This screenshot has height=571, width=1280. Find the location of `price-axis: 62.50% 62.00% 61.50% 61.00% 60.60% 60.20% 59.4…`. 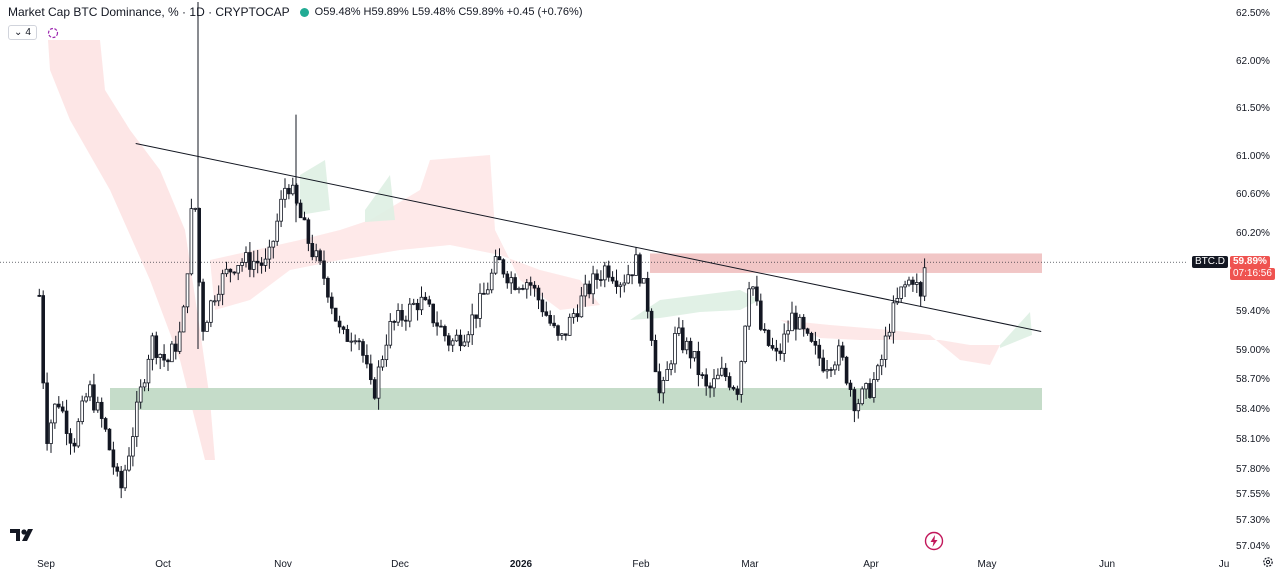

price-axis: 62.50% 62.00% 61.50% 61.00% 60.60% 60.20% 59.4… is located at coordinates (1253, 280).